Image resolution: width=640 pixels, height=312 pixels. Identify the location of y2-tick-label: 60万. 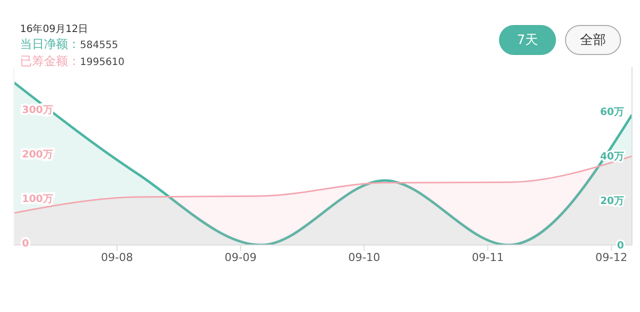
(612, 112).